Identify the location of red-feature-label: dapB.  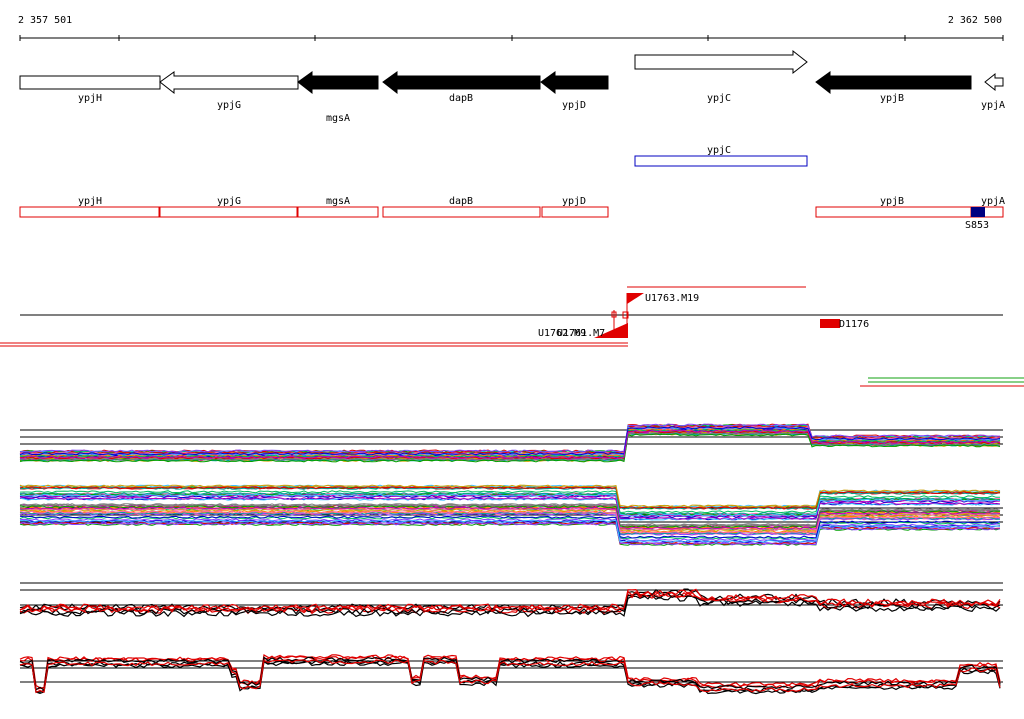
(461, 201).